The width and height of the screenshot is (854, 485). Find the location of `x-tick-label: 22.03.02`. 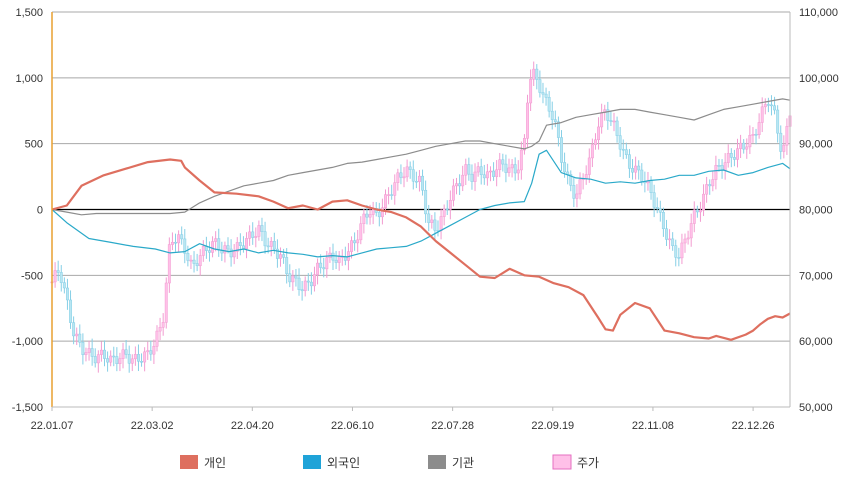

x-tick-label: 22.03.02 is located at coordinates (152, 426).